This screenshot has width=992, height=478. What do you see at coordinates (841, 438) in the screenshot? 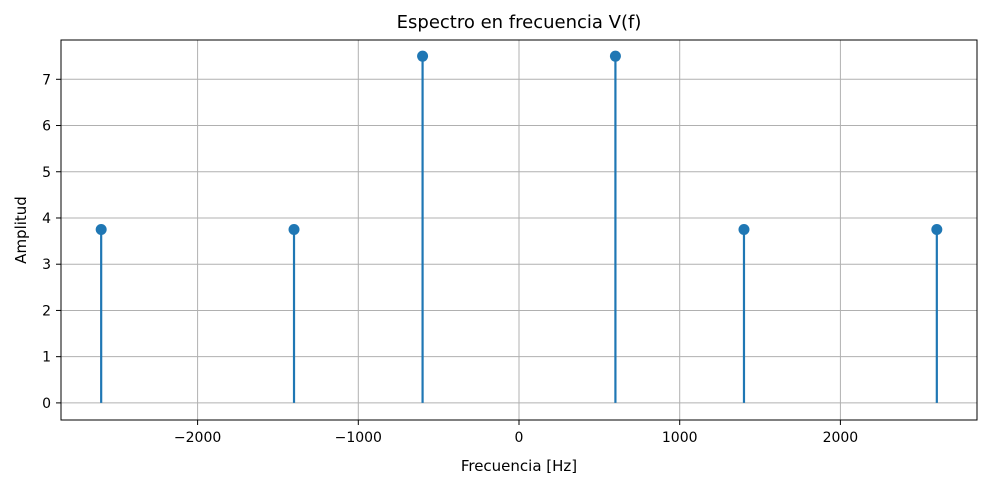
I see `x-tick-label: 2000` at bounding box center [841, 438].